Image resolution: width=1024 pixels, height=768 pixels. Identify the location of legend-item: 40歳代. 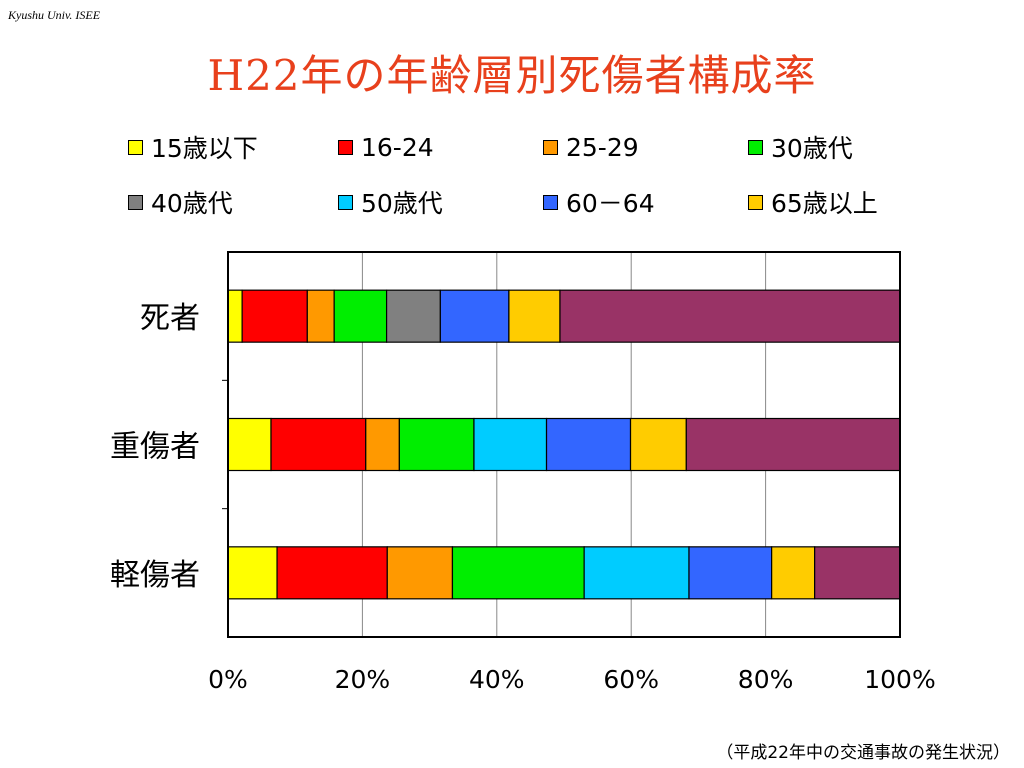
(180, 202).